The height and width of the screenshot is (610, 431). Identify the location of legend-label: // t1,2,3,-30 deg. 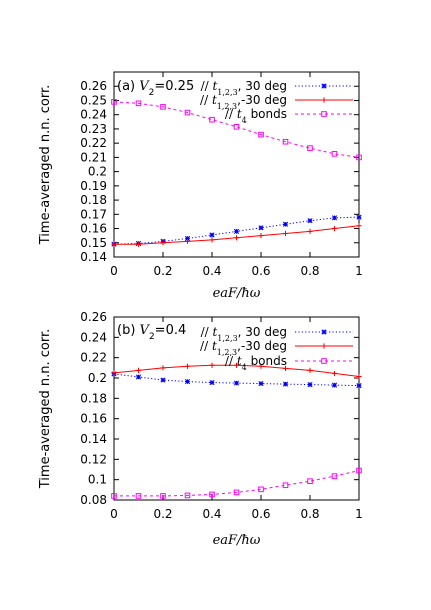
(243, 348).